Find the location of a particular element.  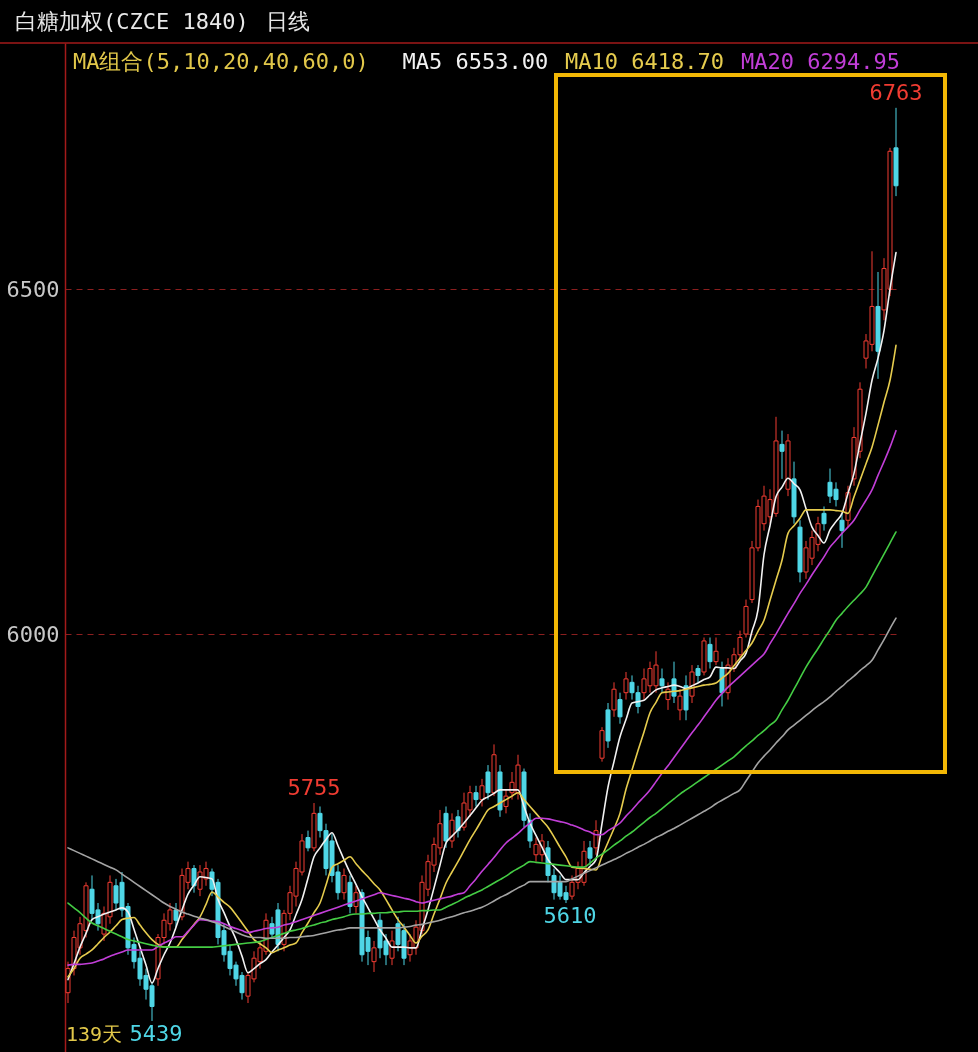

text: 日线 is located at coordinates (287, 21).